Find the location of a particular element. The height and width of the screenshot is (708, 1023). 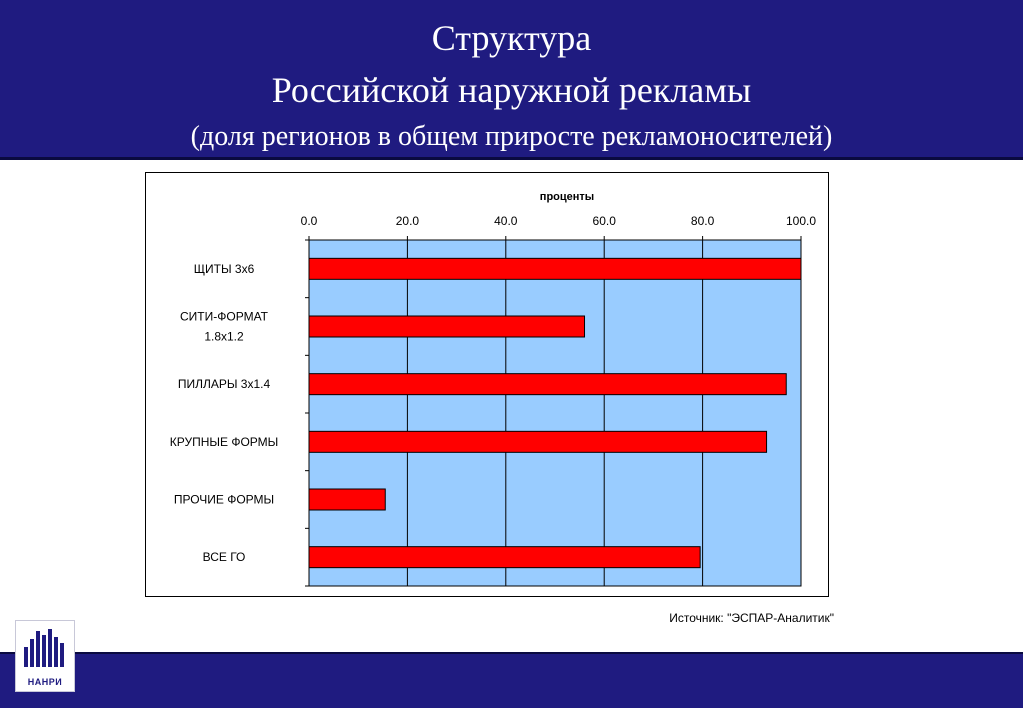

x-tick-label: 60.0 is located at coordinates (605, 221).